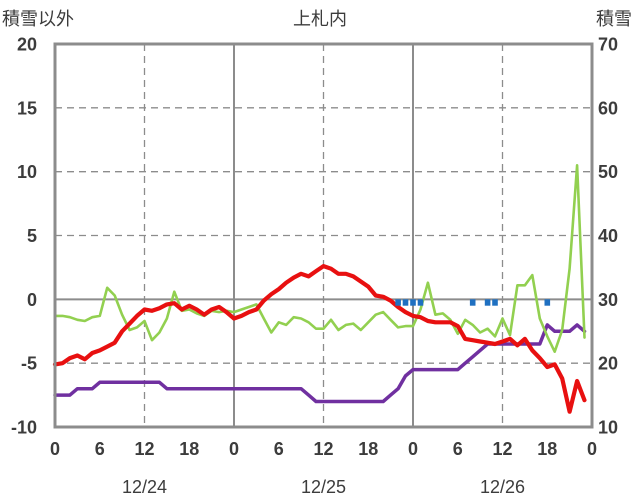 The height and width of the screenshot is (501, 636). What do you see at coordinates (608, 172) in the screenshot?
I see `y2-tick-label: 50` at bounding box center [608, 172].